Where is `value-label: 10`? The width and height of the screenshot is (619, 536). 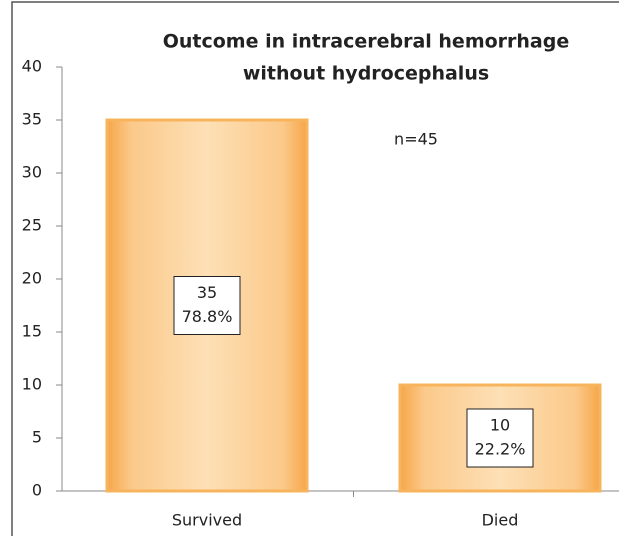
value-label: 10 is located at coordinates (500, 425).